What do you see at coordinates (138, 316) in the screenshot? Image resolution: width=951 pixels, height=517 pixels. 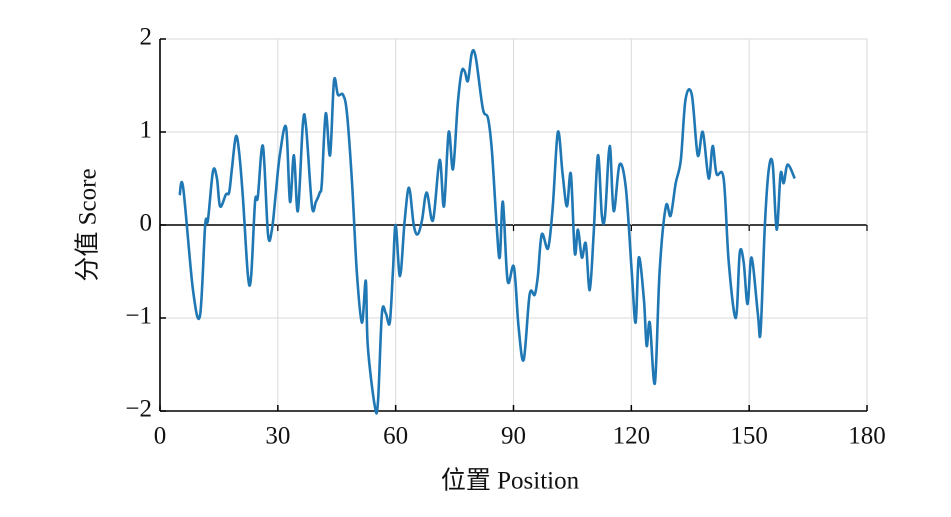 I see `y-tick-label: −1` at bounding box center [138, 316].